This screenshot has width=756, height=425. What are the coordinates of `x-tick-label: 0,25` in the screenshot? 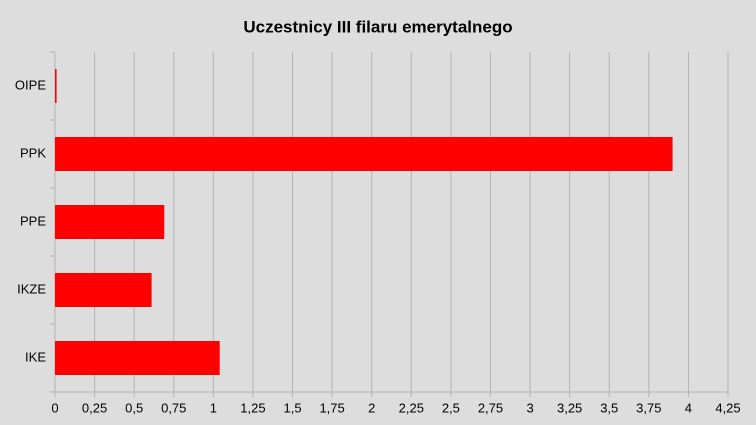 It's located at (94, 407).